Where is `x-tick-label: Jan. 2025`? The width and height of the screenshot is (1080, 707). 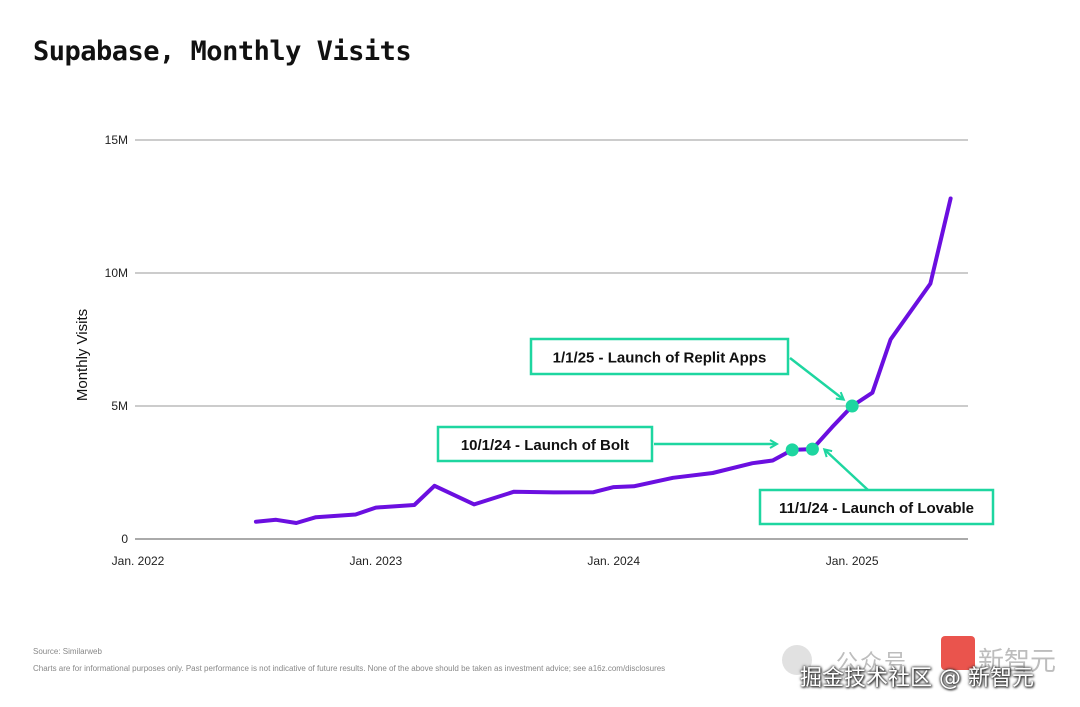 x-tick-label: Jan. 2025 is located at coordinates (852, 561).